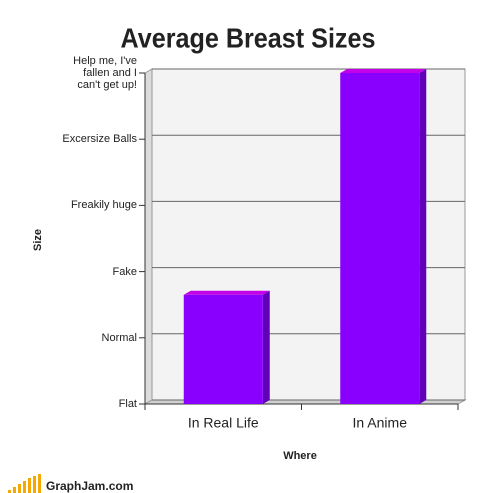 The image size is (500, 493). Describe the element at coordinates (300, 456) in the screenshot. I see `x-axis-label: Where` at that location.